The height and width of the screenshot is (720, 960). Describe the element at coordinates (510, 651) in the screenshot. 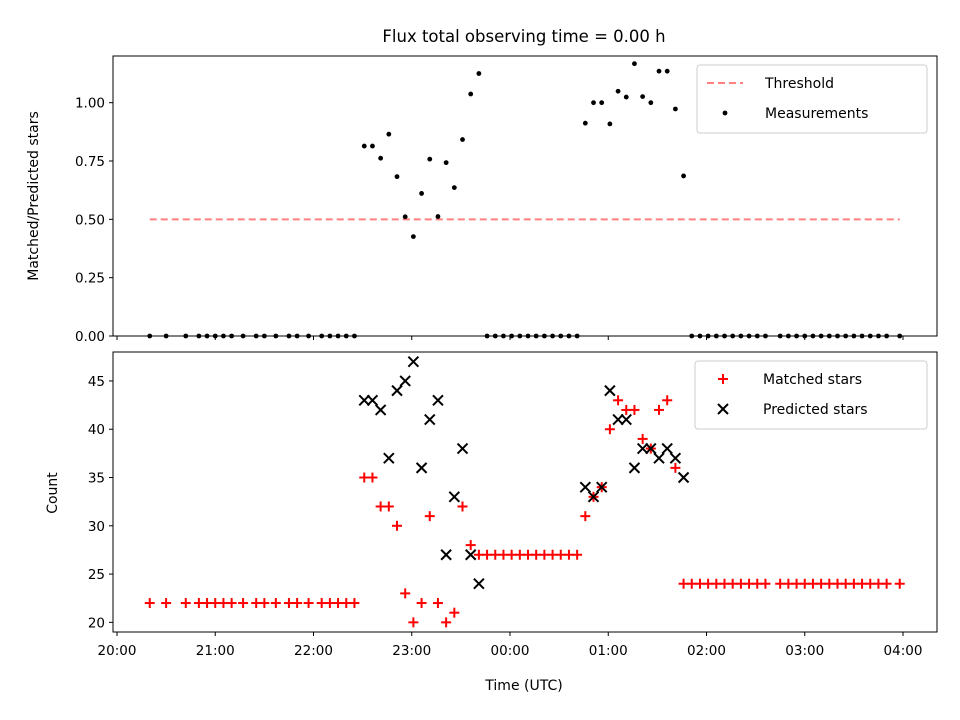

I see `x-tick-label: 00:00` at that location.